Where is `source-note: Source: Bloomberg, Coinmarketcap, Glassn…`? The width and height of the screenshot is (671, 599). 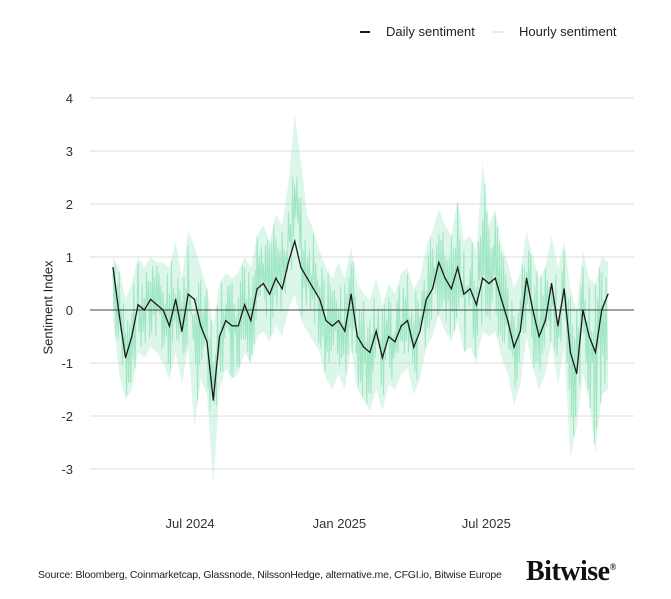 source-note: Source: Bloomberg, Coinmarketcap, Glassn… is located at coordinates (270, 575).